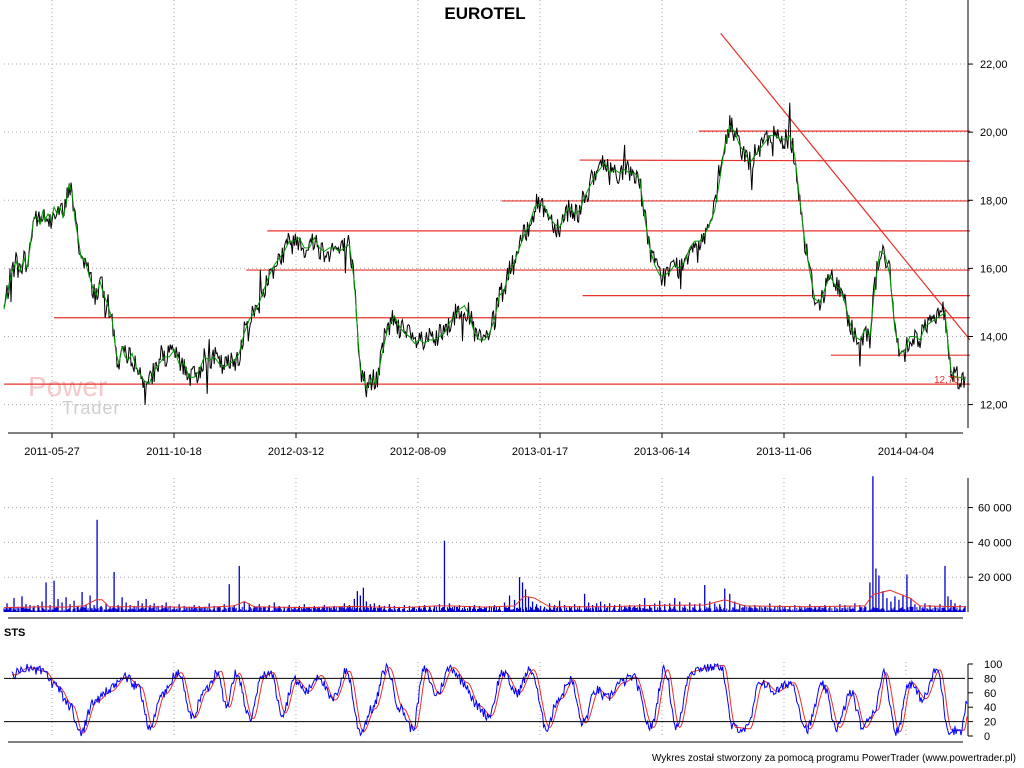  Describe the element at coordinates (906, 452) in the screenshot. I see `date-tick-label-7: 2014-04-04` at that location.